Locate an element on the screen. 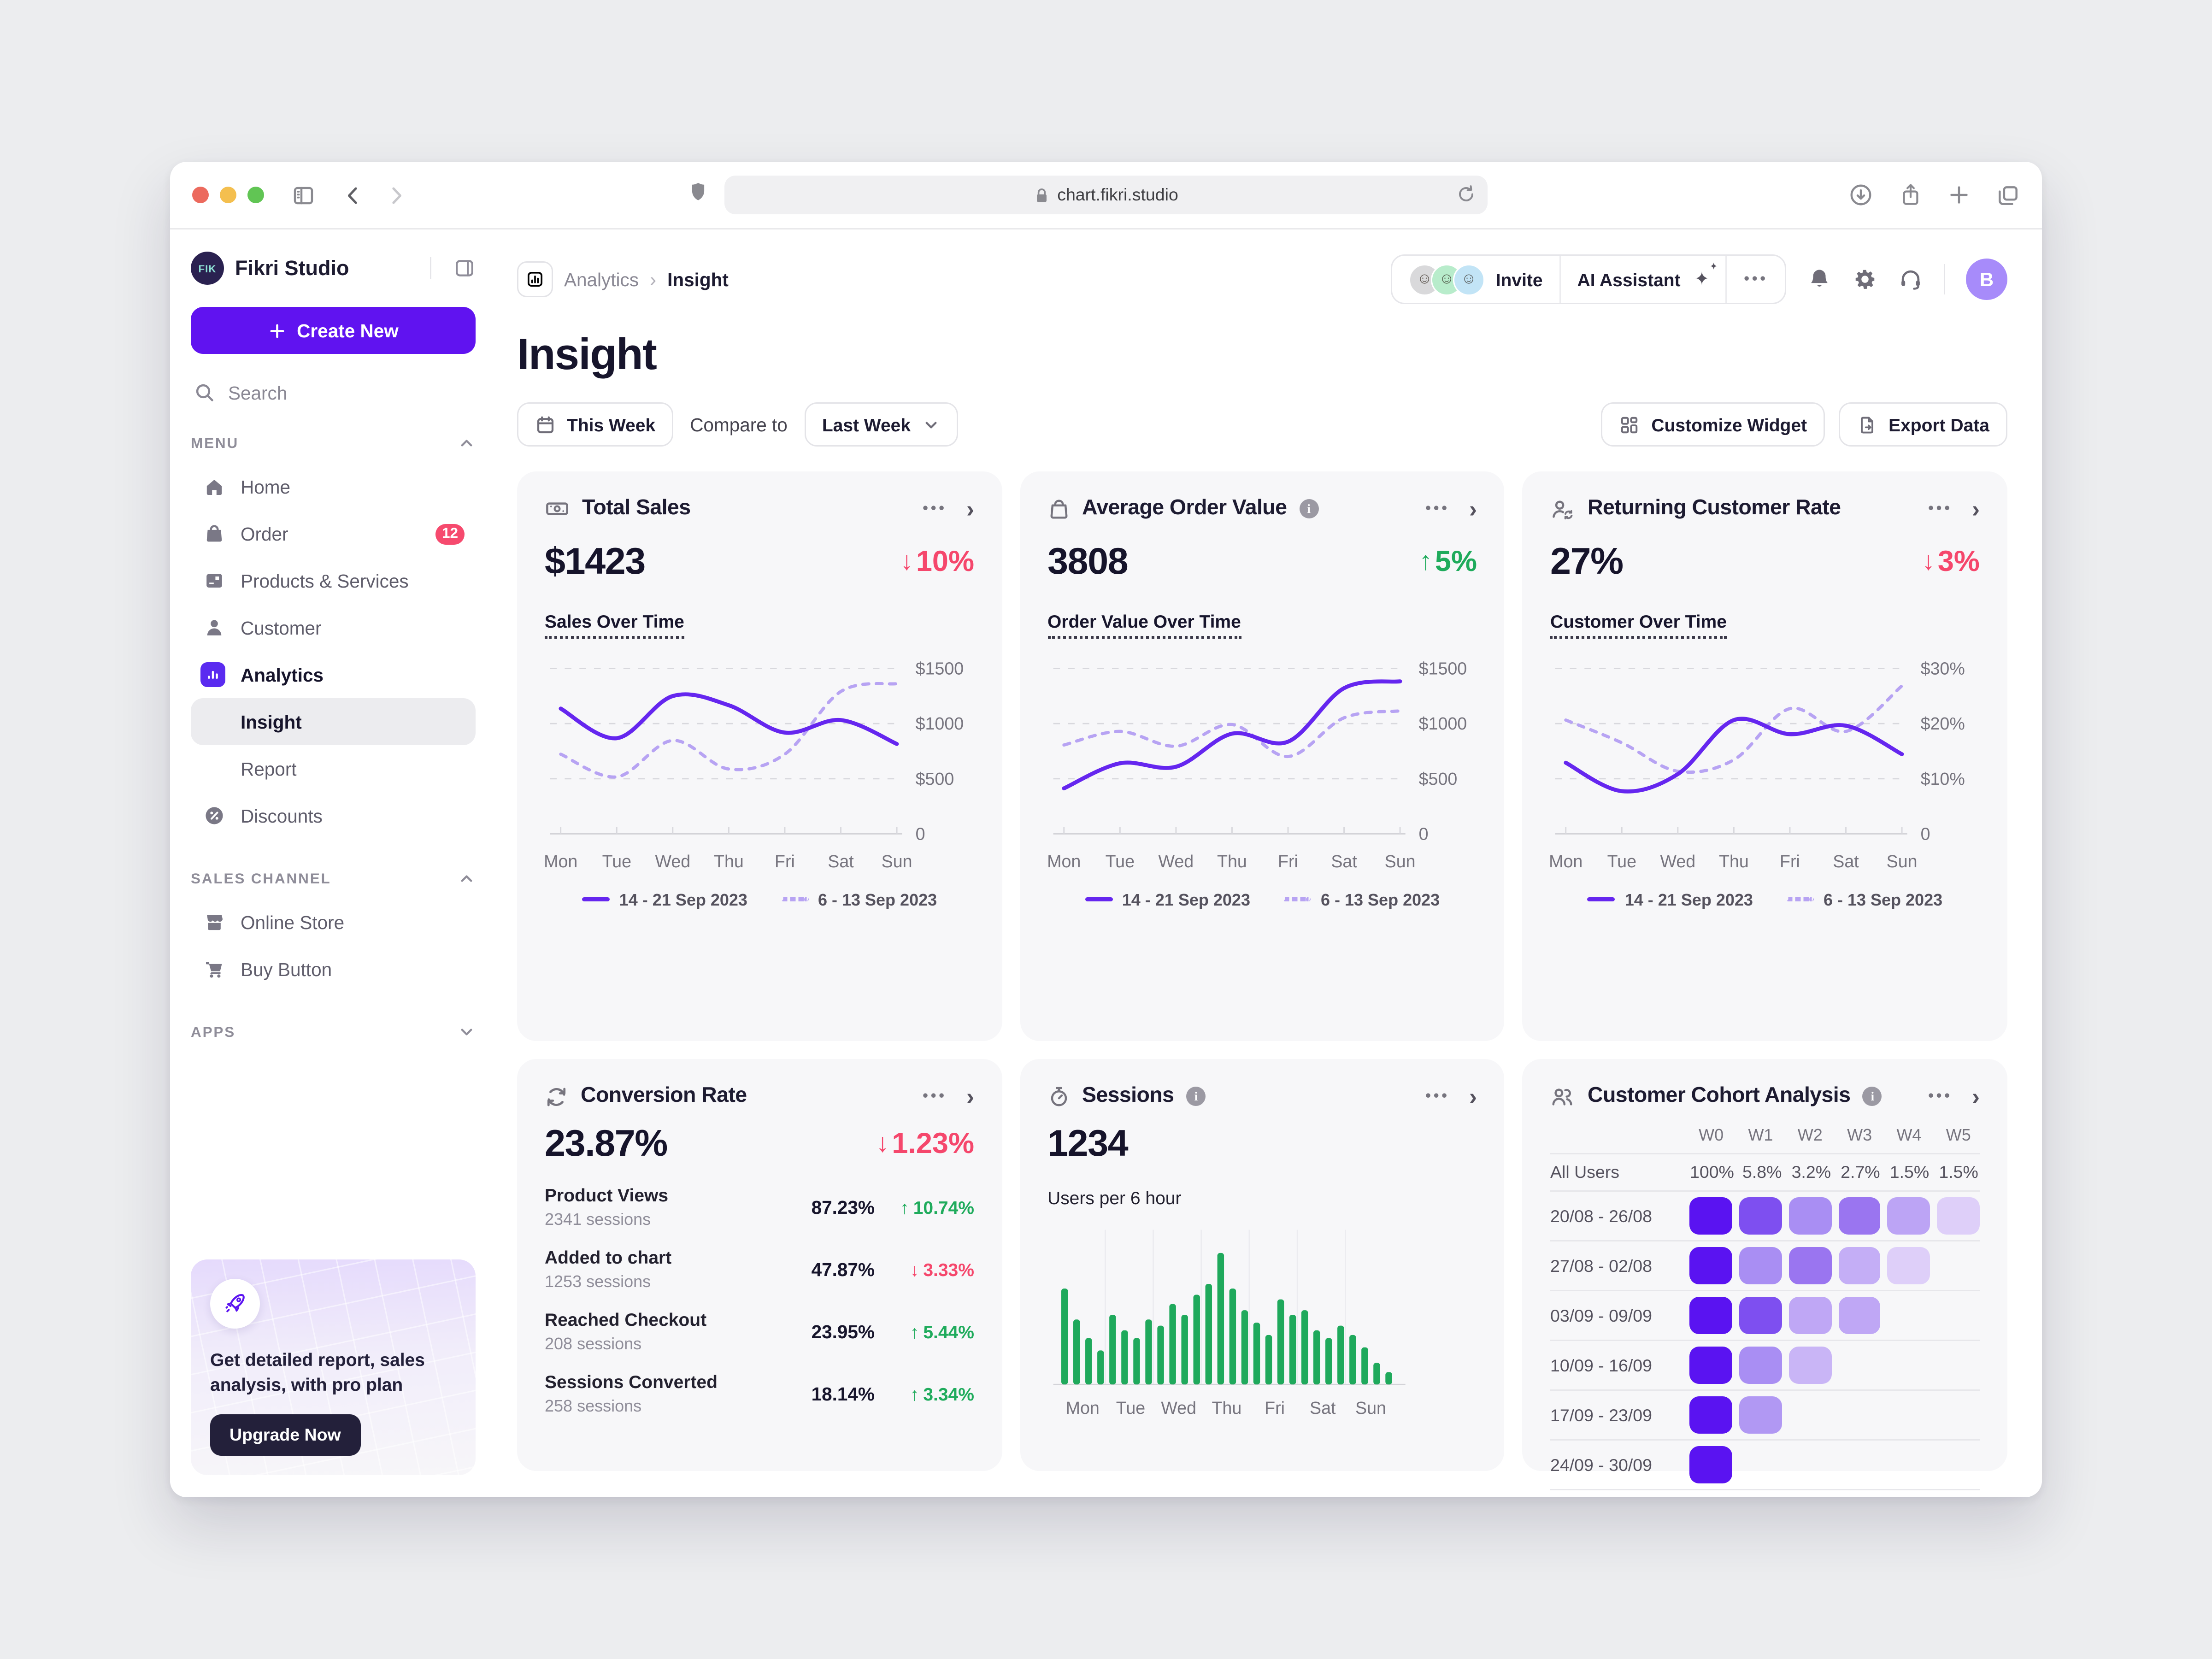  settings-gear-icon is located at coordinates (1865, 279).